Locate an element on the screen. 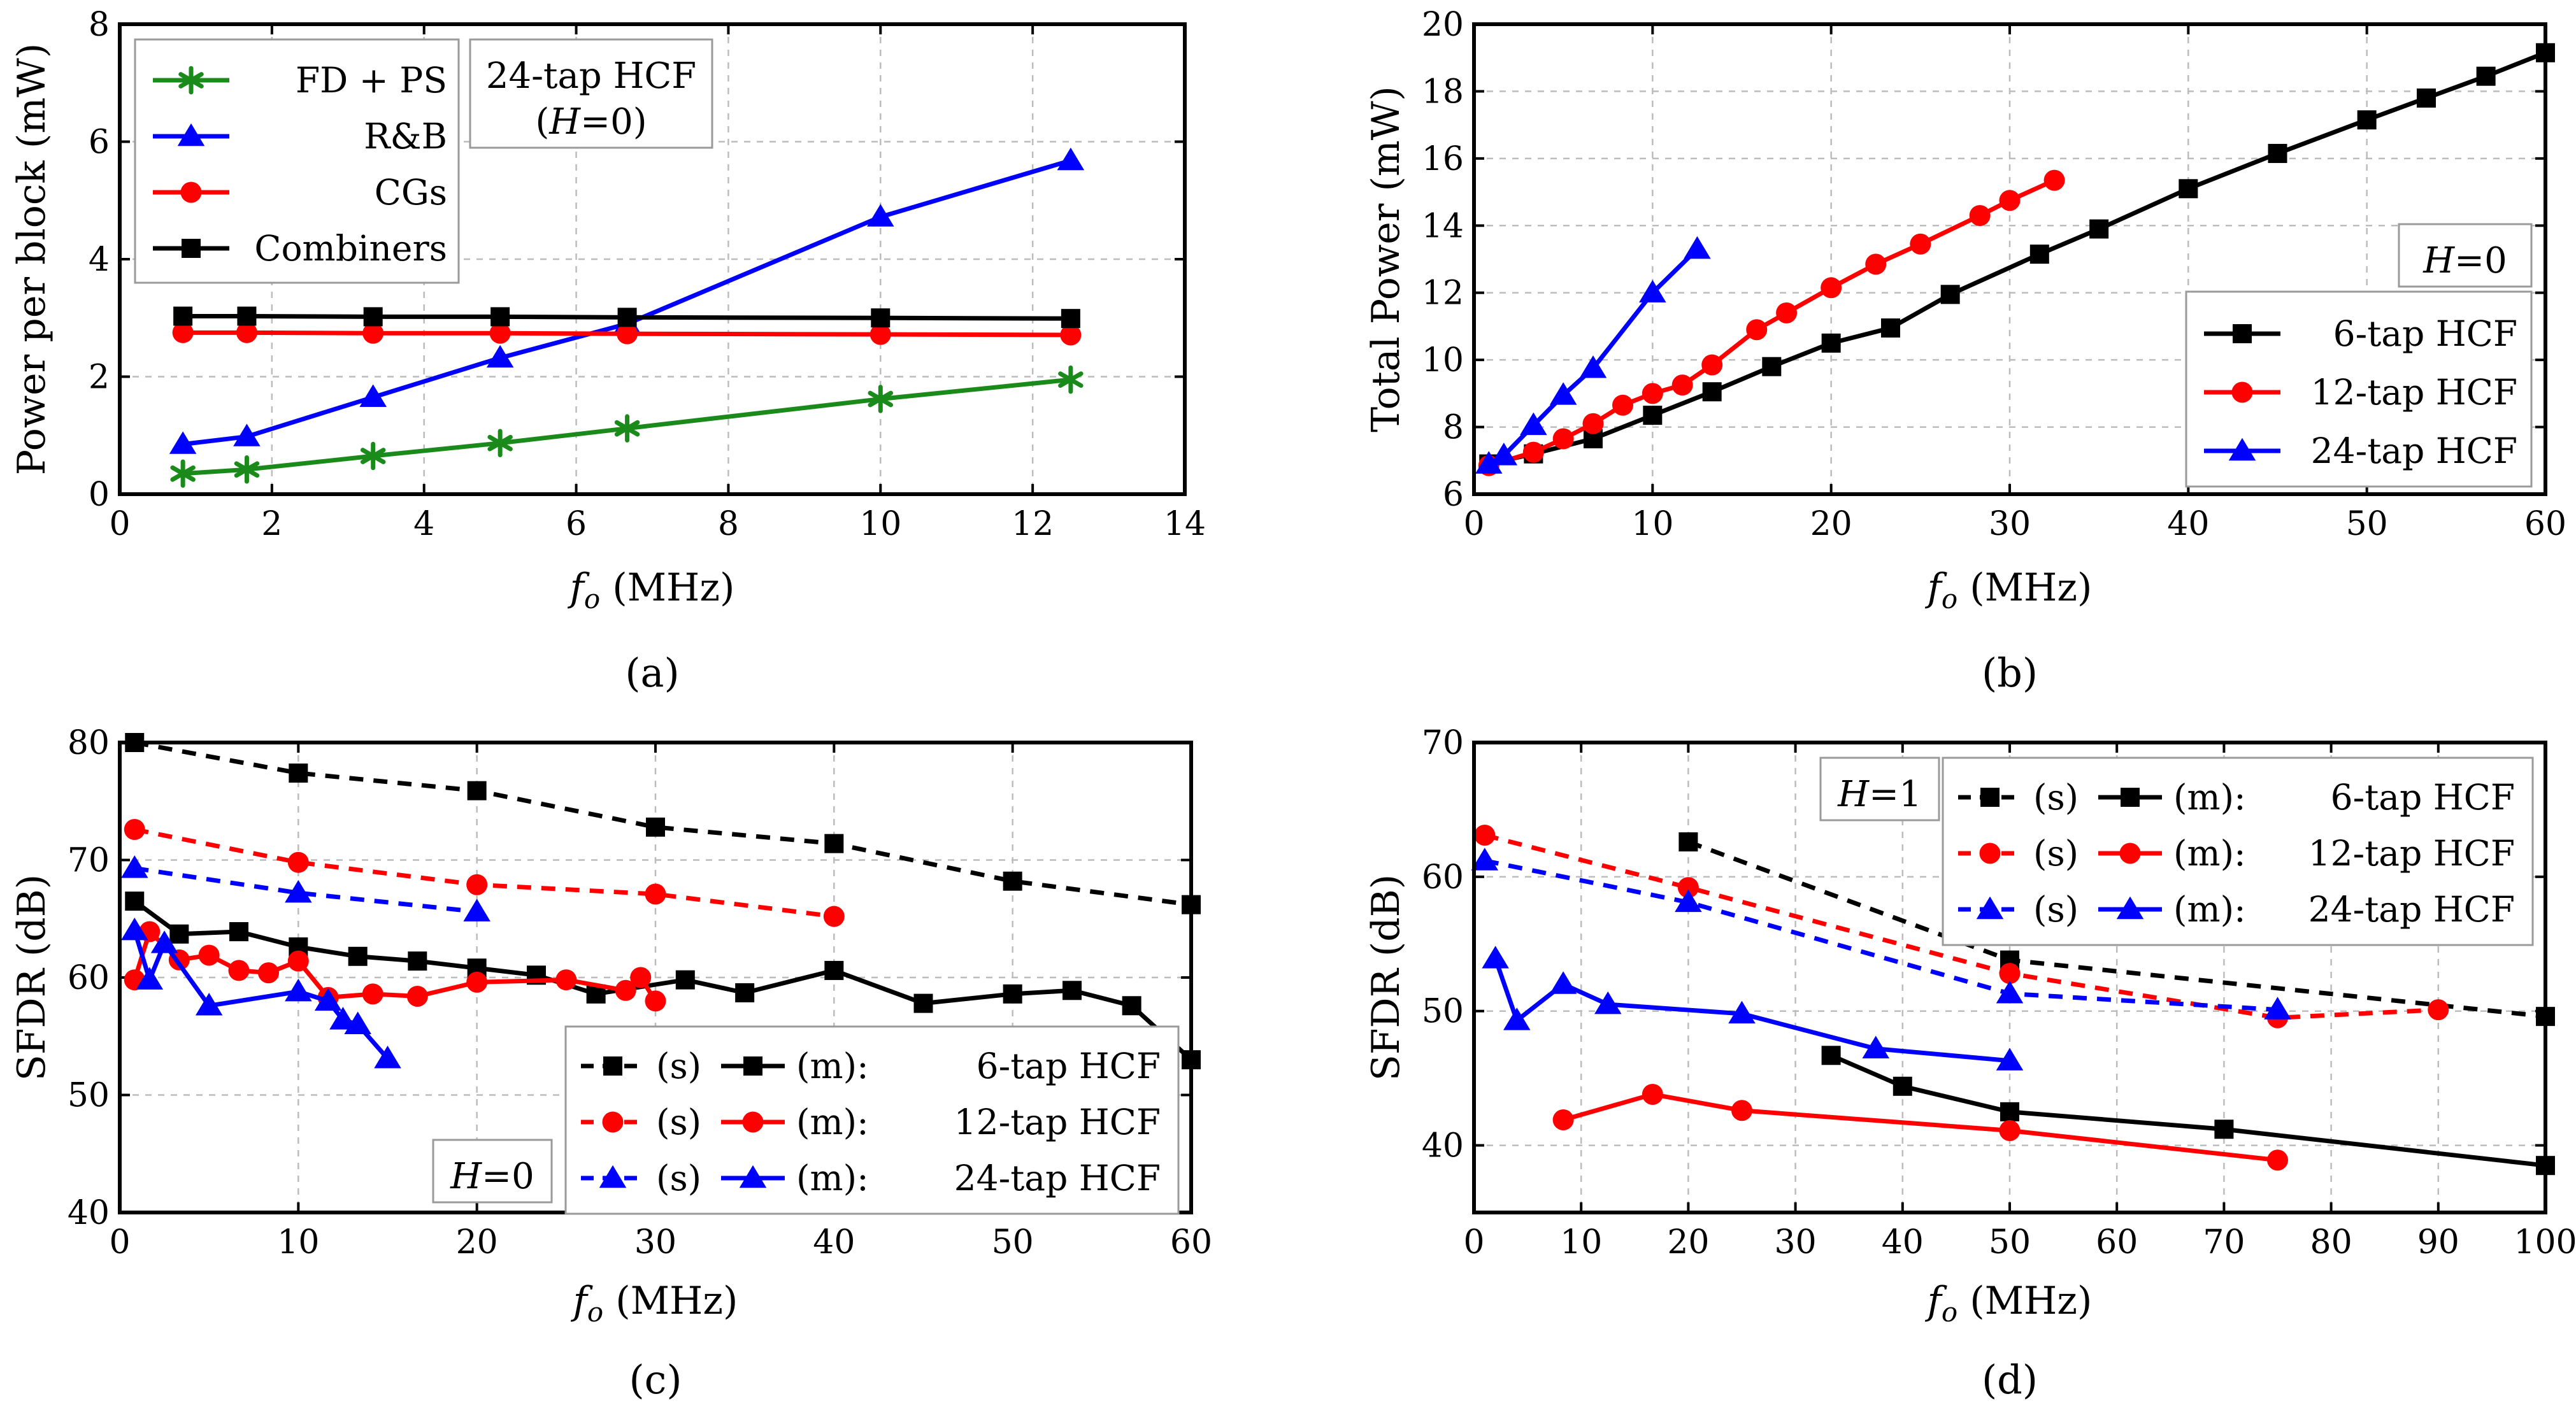  x-tick-label: 70 is located at coordinates (2224, 1242).